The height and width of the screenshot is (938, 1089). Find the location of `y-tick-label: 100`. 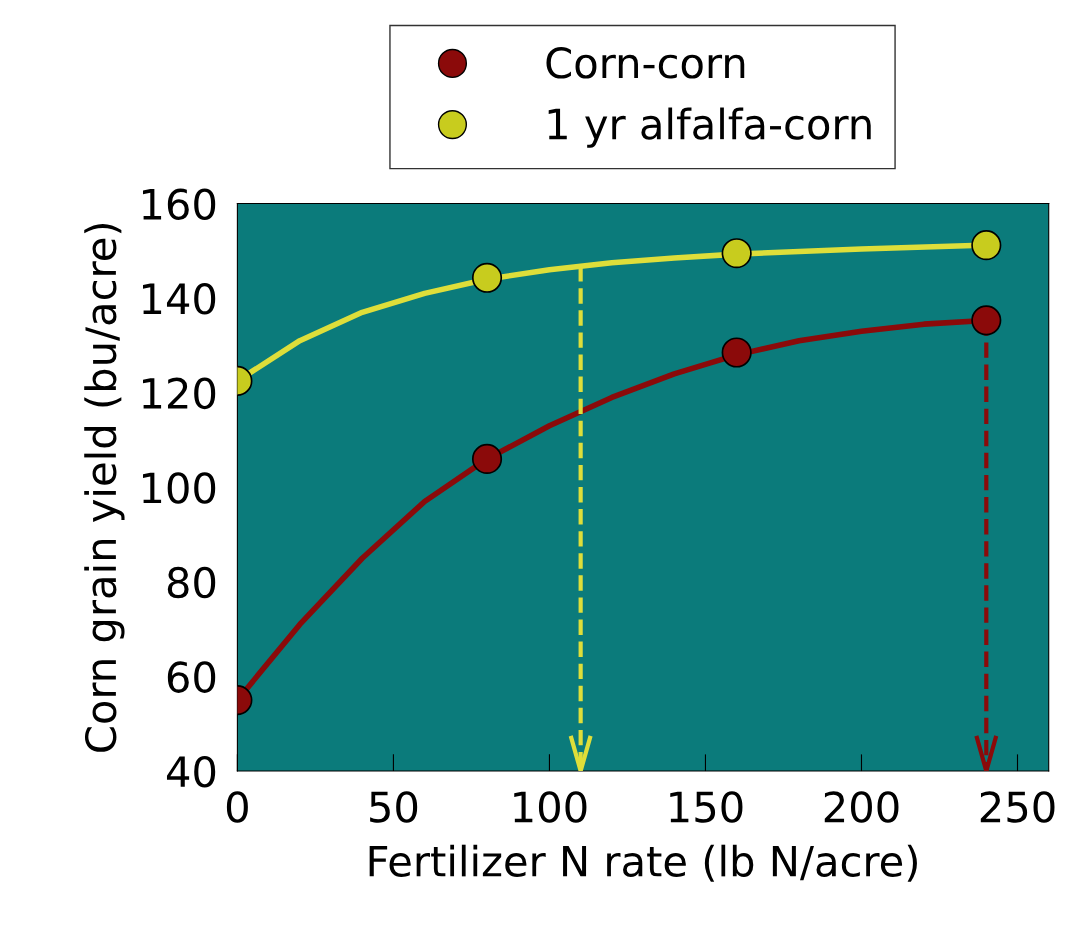

y-tick-label: 100 is located at coordinates (179, 488).